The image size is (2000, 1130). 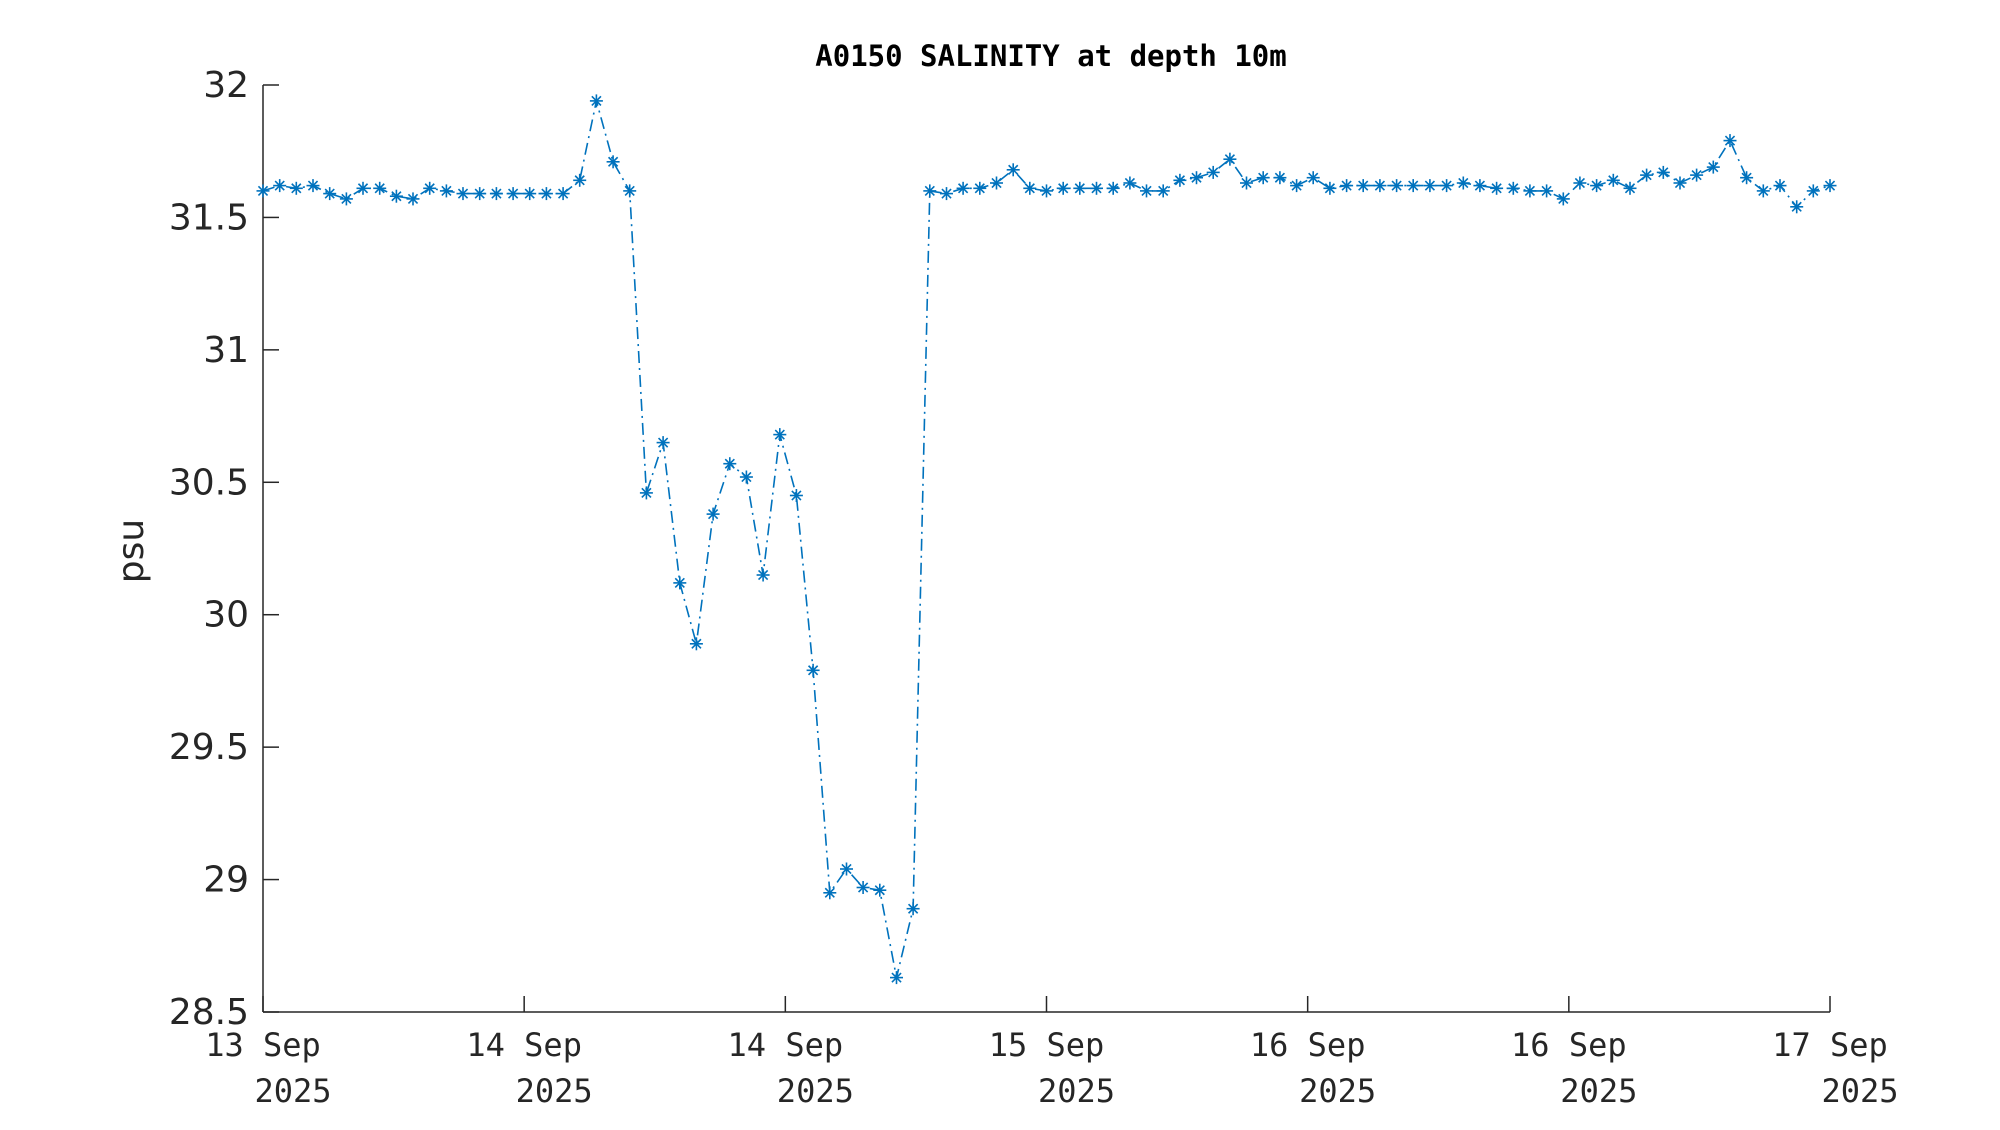 What do you see at coordinates (226, 350) in the screenshot?
I see `y-tick-label: 31` at bounding box center [226, 350].